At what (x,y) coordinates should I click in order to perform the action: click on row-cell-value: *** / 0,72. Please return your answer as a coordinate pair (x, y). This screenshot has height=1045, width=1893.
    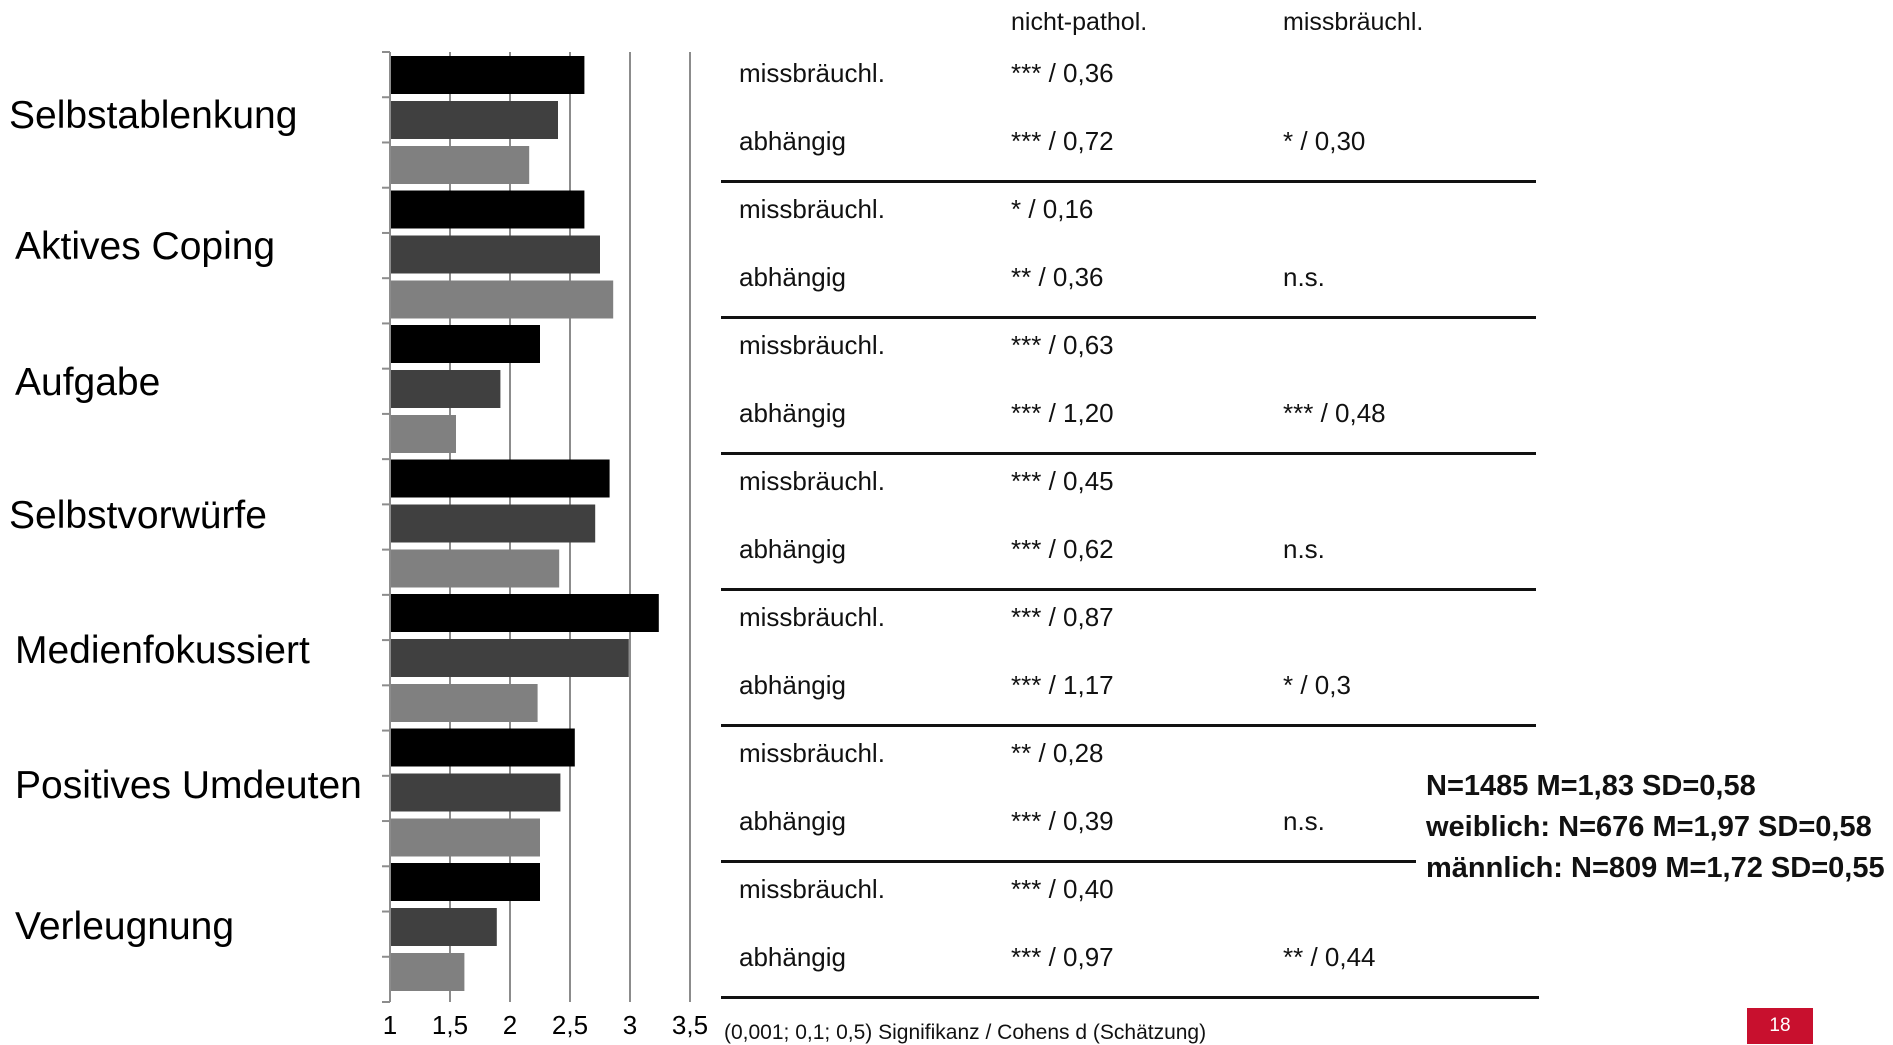
    Looking at the image, I should click on (1062, 141).